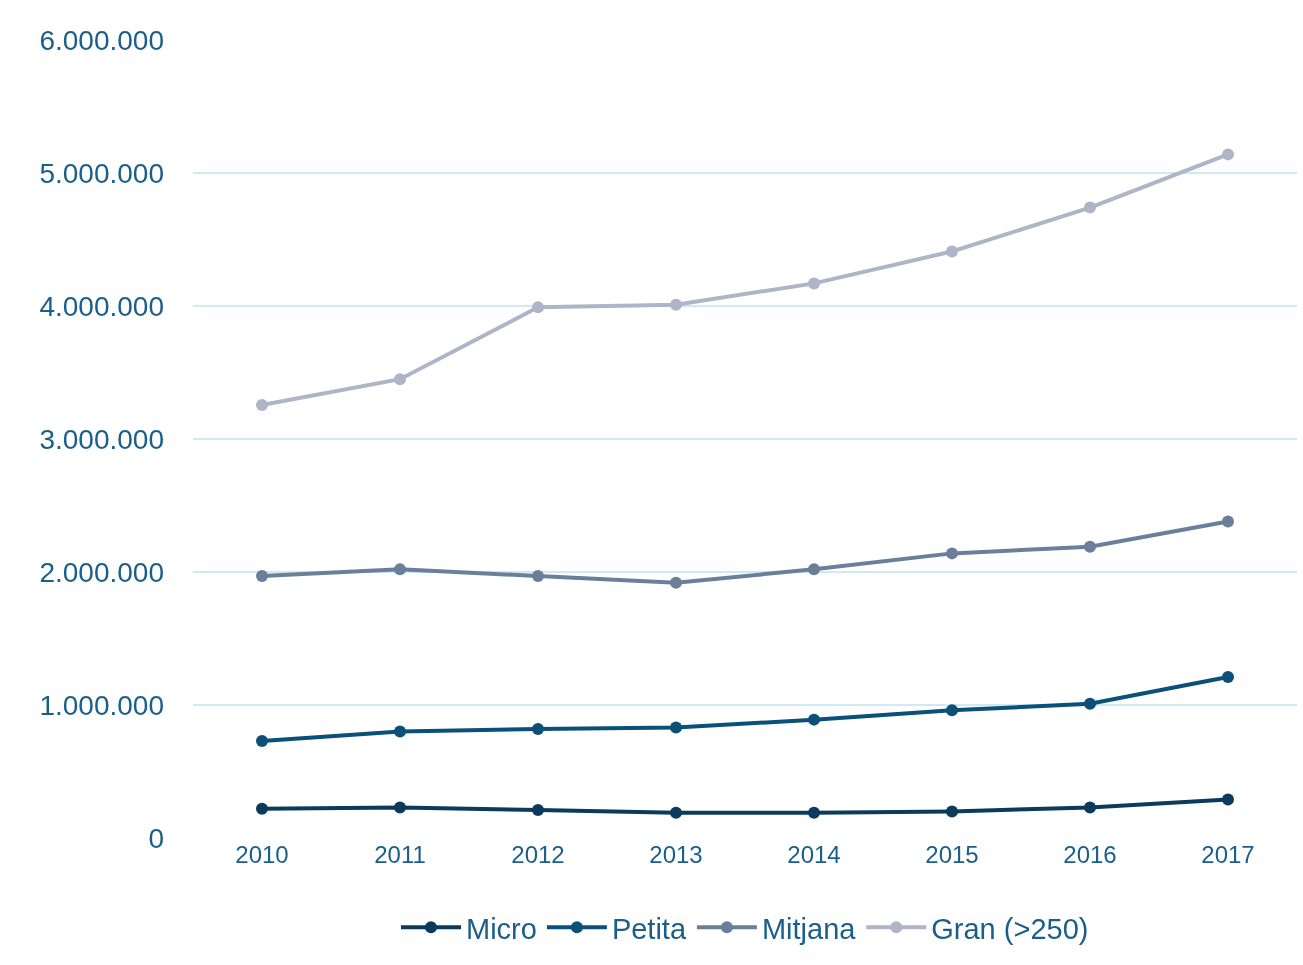 The height and width of the screenshot is (965, 1303). What do you see at coordinates (262, 854) in the screenshot?
I see `x-tick-label: 2010` at bounding box center [262, 854].